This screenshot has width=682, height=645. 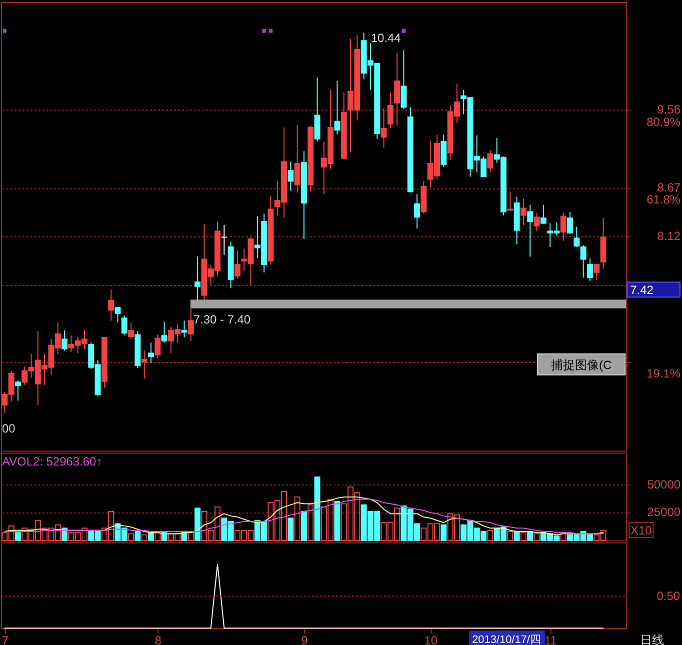 What do you see at coordinates (52, 461) in the screenshot?
I see `annotation: AVOL2: 52963.60↑` at bounding box center [52, 461].